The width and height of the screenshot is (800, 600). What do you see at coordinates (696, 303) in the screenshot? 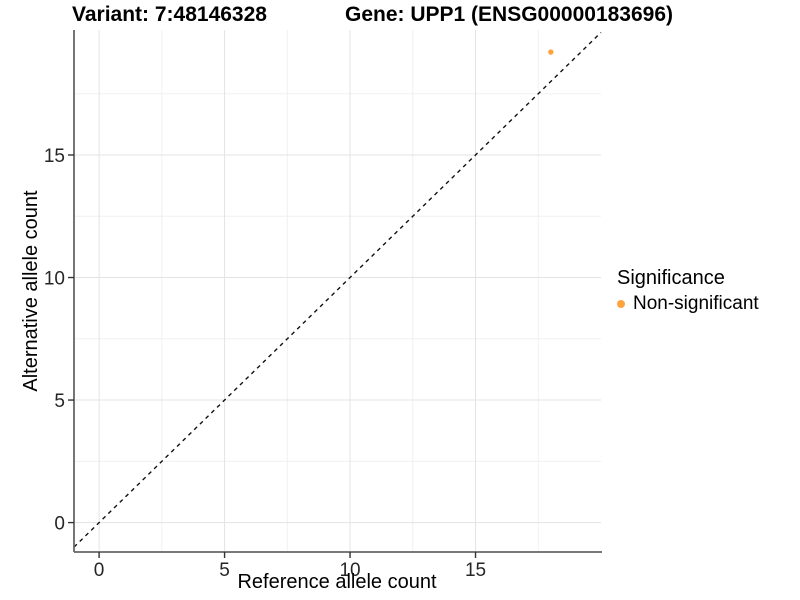
I see `legend-item-label: Non-significant` at bounding box center [696, 303].